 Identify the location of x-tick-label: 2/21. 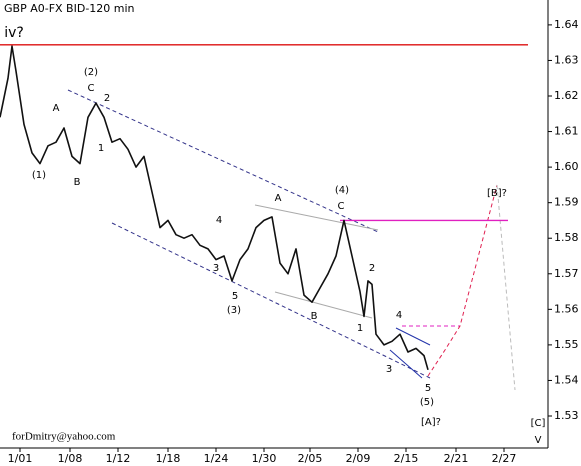
(456, 458).